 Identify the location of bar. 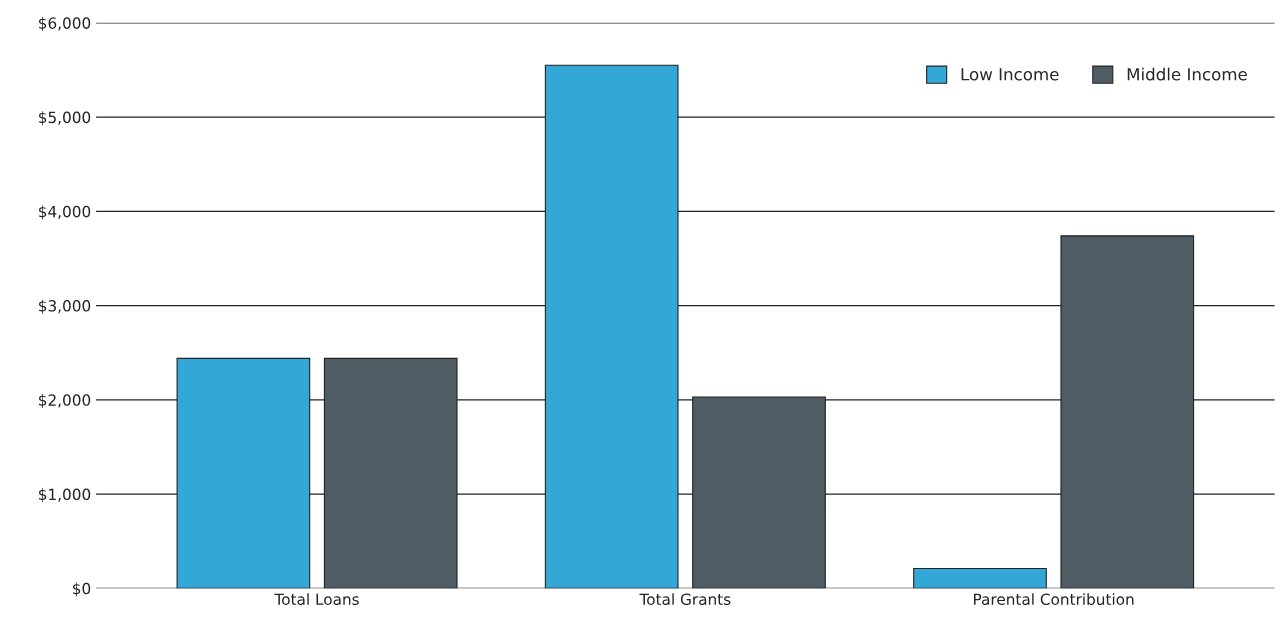
(980, 578).